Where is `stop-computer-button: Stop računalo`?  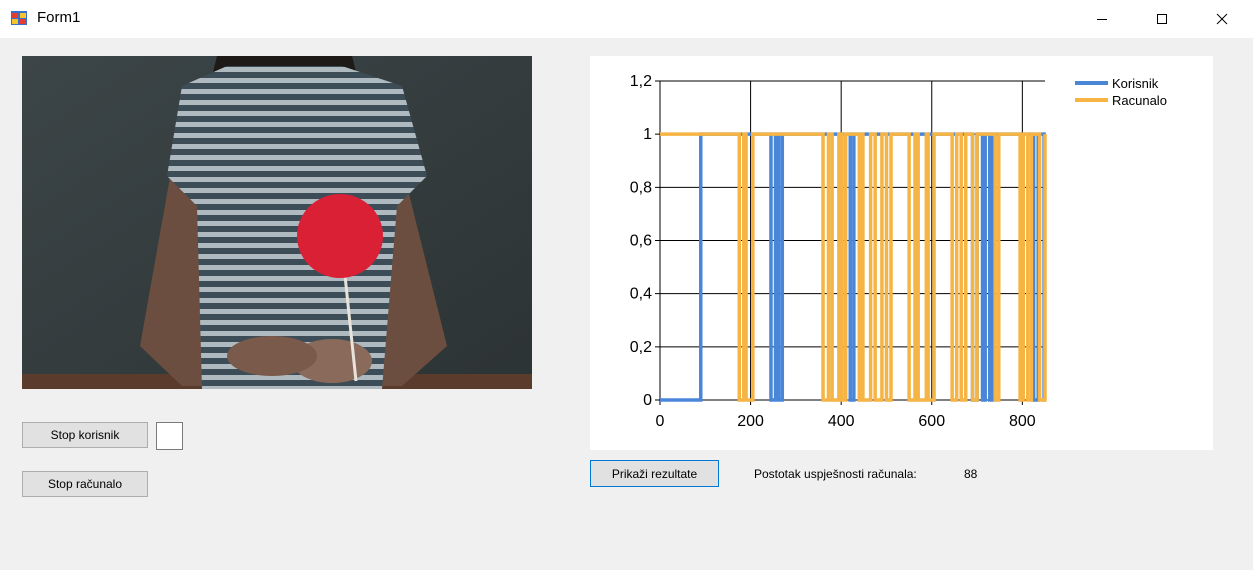
stop-computer-button: Stop računalo is located at coordinates (85, 484).